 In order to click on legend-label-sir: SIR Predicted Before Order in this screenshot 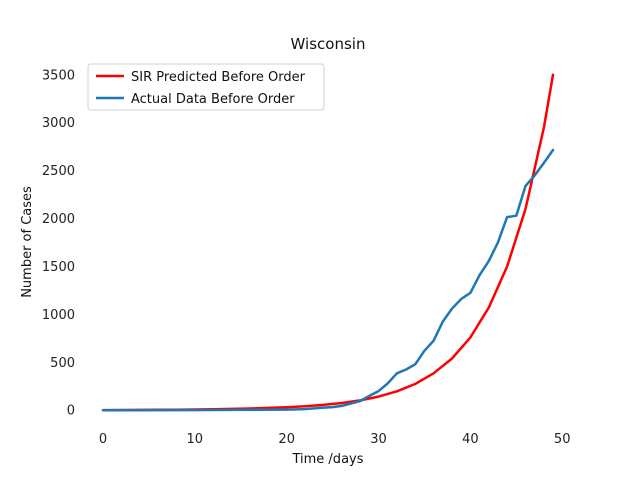, I will do `click(218, 77)`.